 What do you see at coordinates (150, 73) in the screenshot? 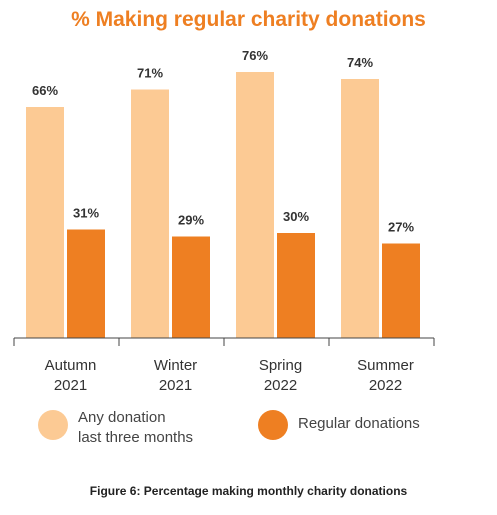
I see `data-label: 71%` at bounding box center [150, 73].